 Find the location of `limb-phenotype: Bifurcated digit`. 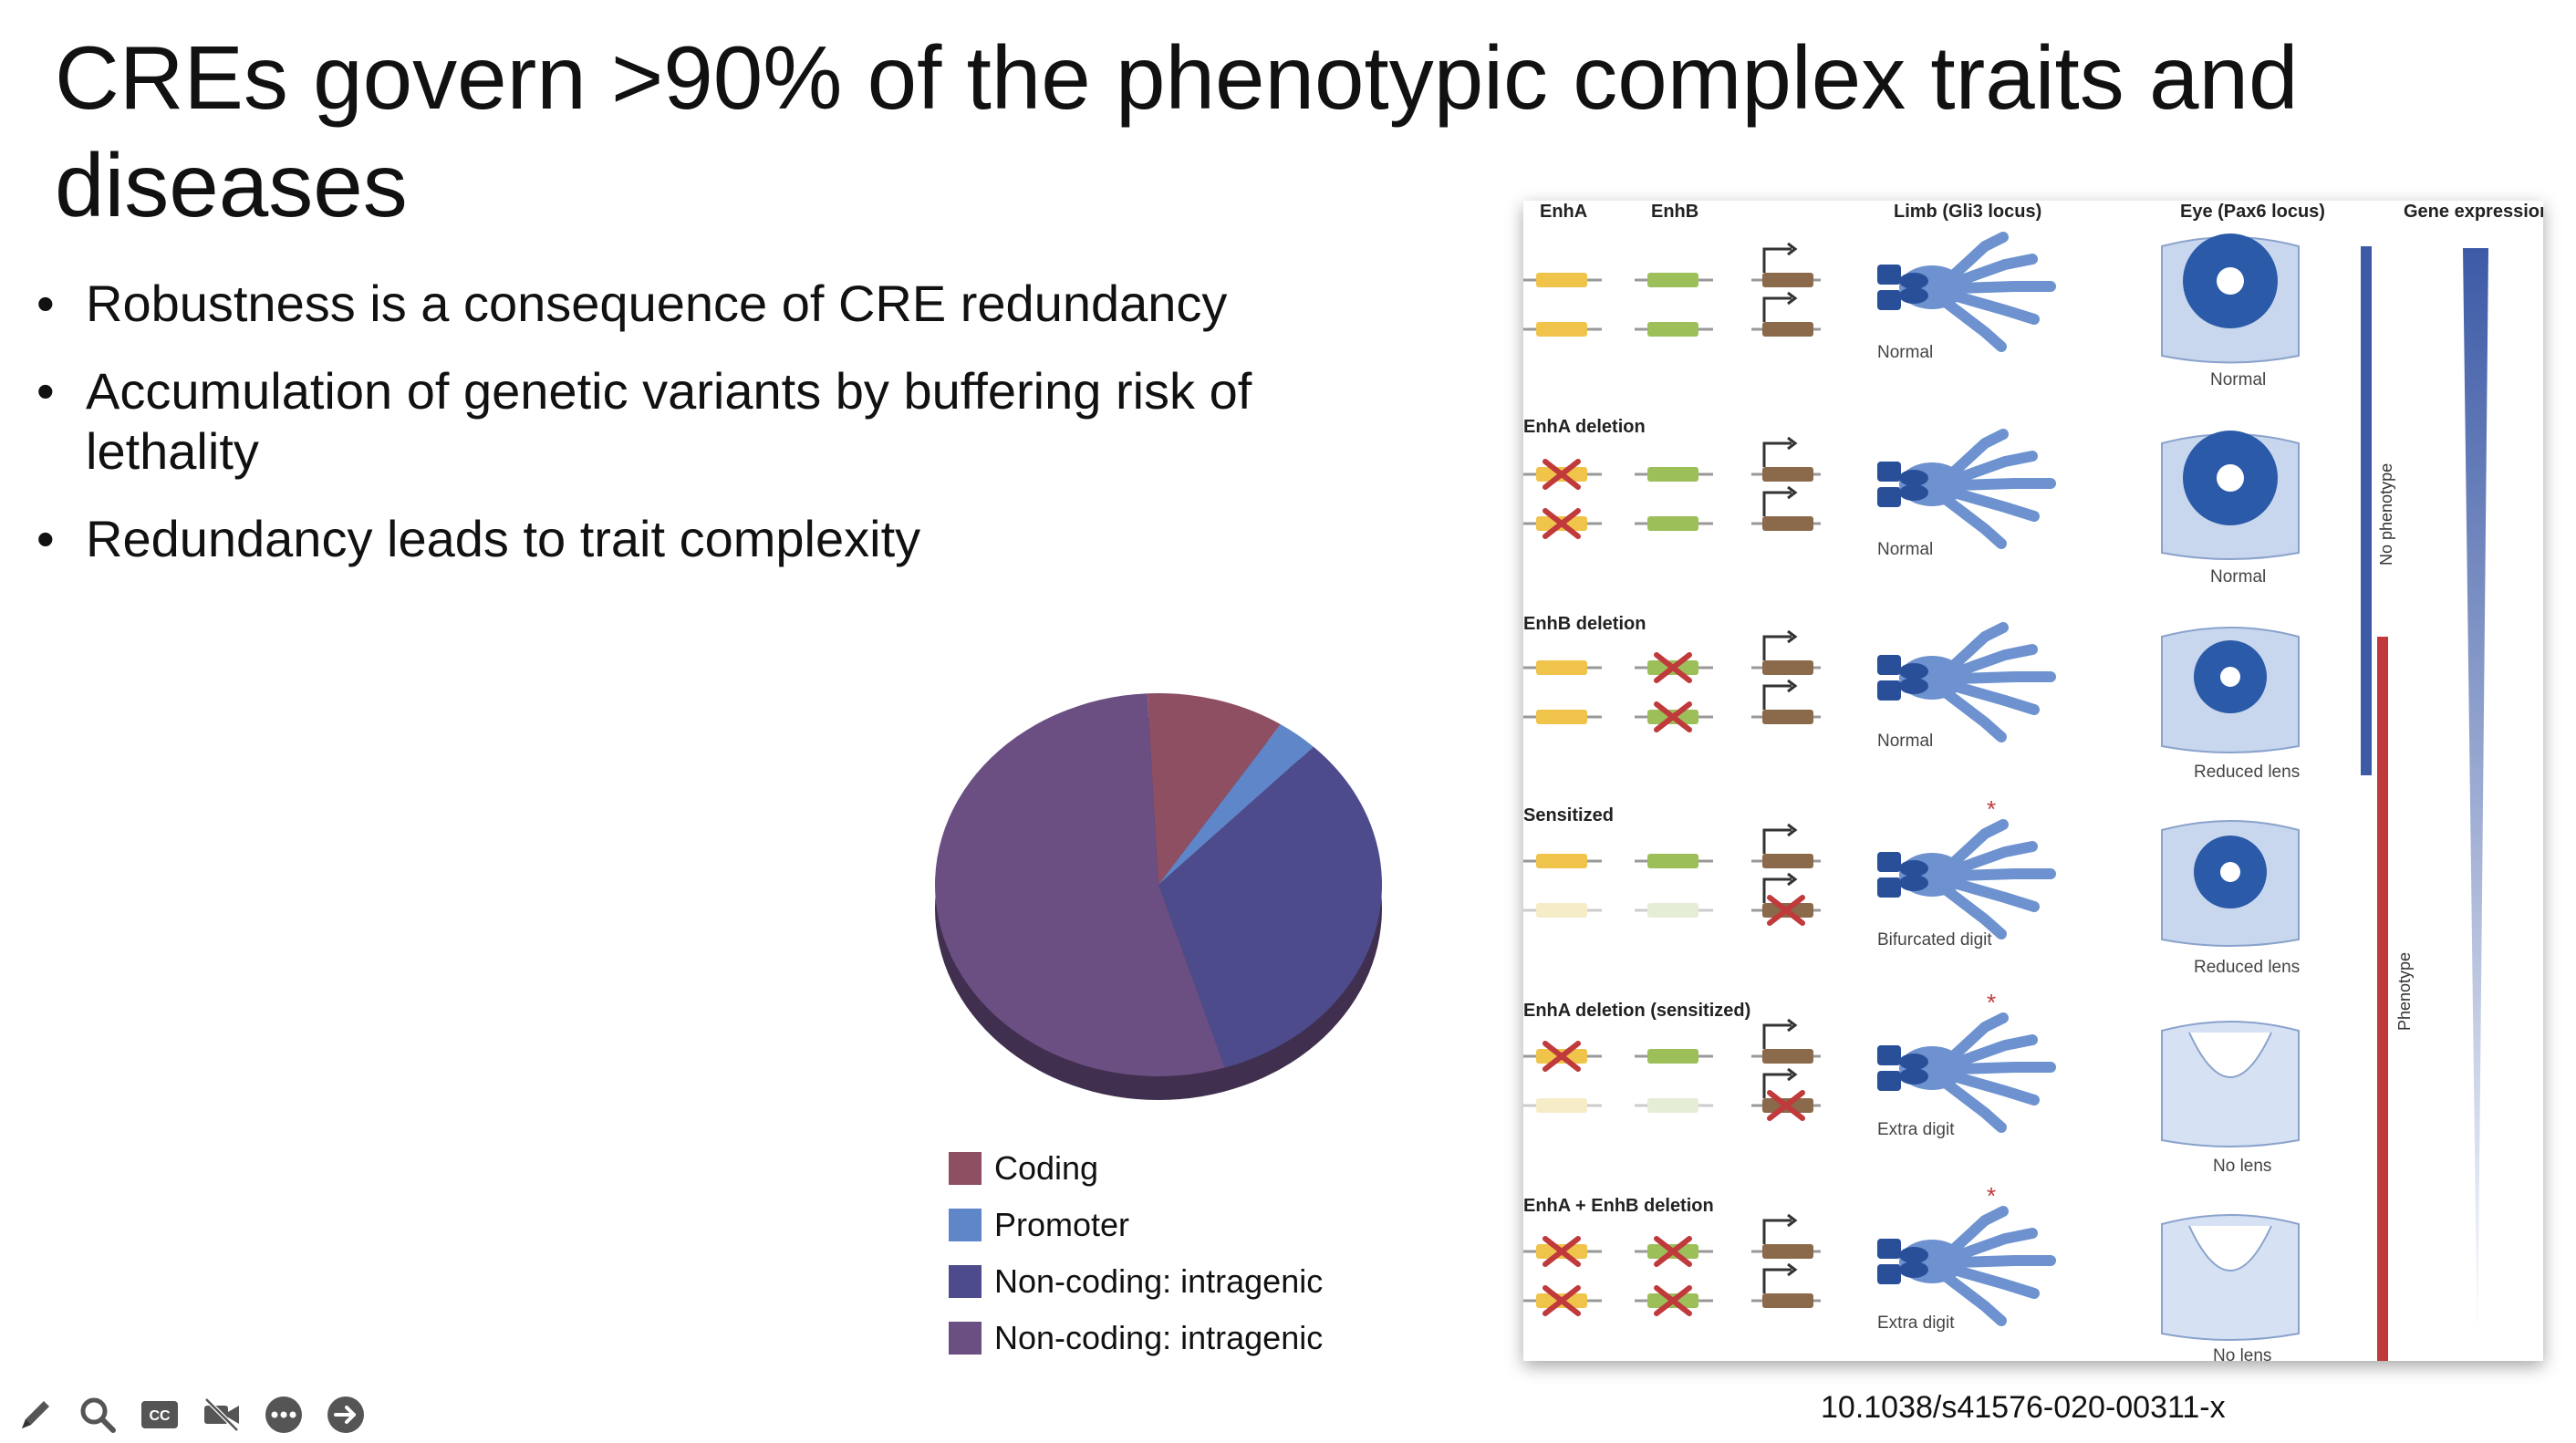

limb-phenotype: Bifurcated digit is located at coordinates (1935, 940).